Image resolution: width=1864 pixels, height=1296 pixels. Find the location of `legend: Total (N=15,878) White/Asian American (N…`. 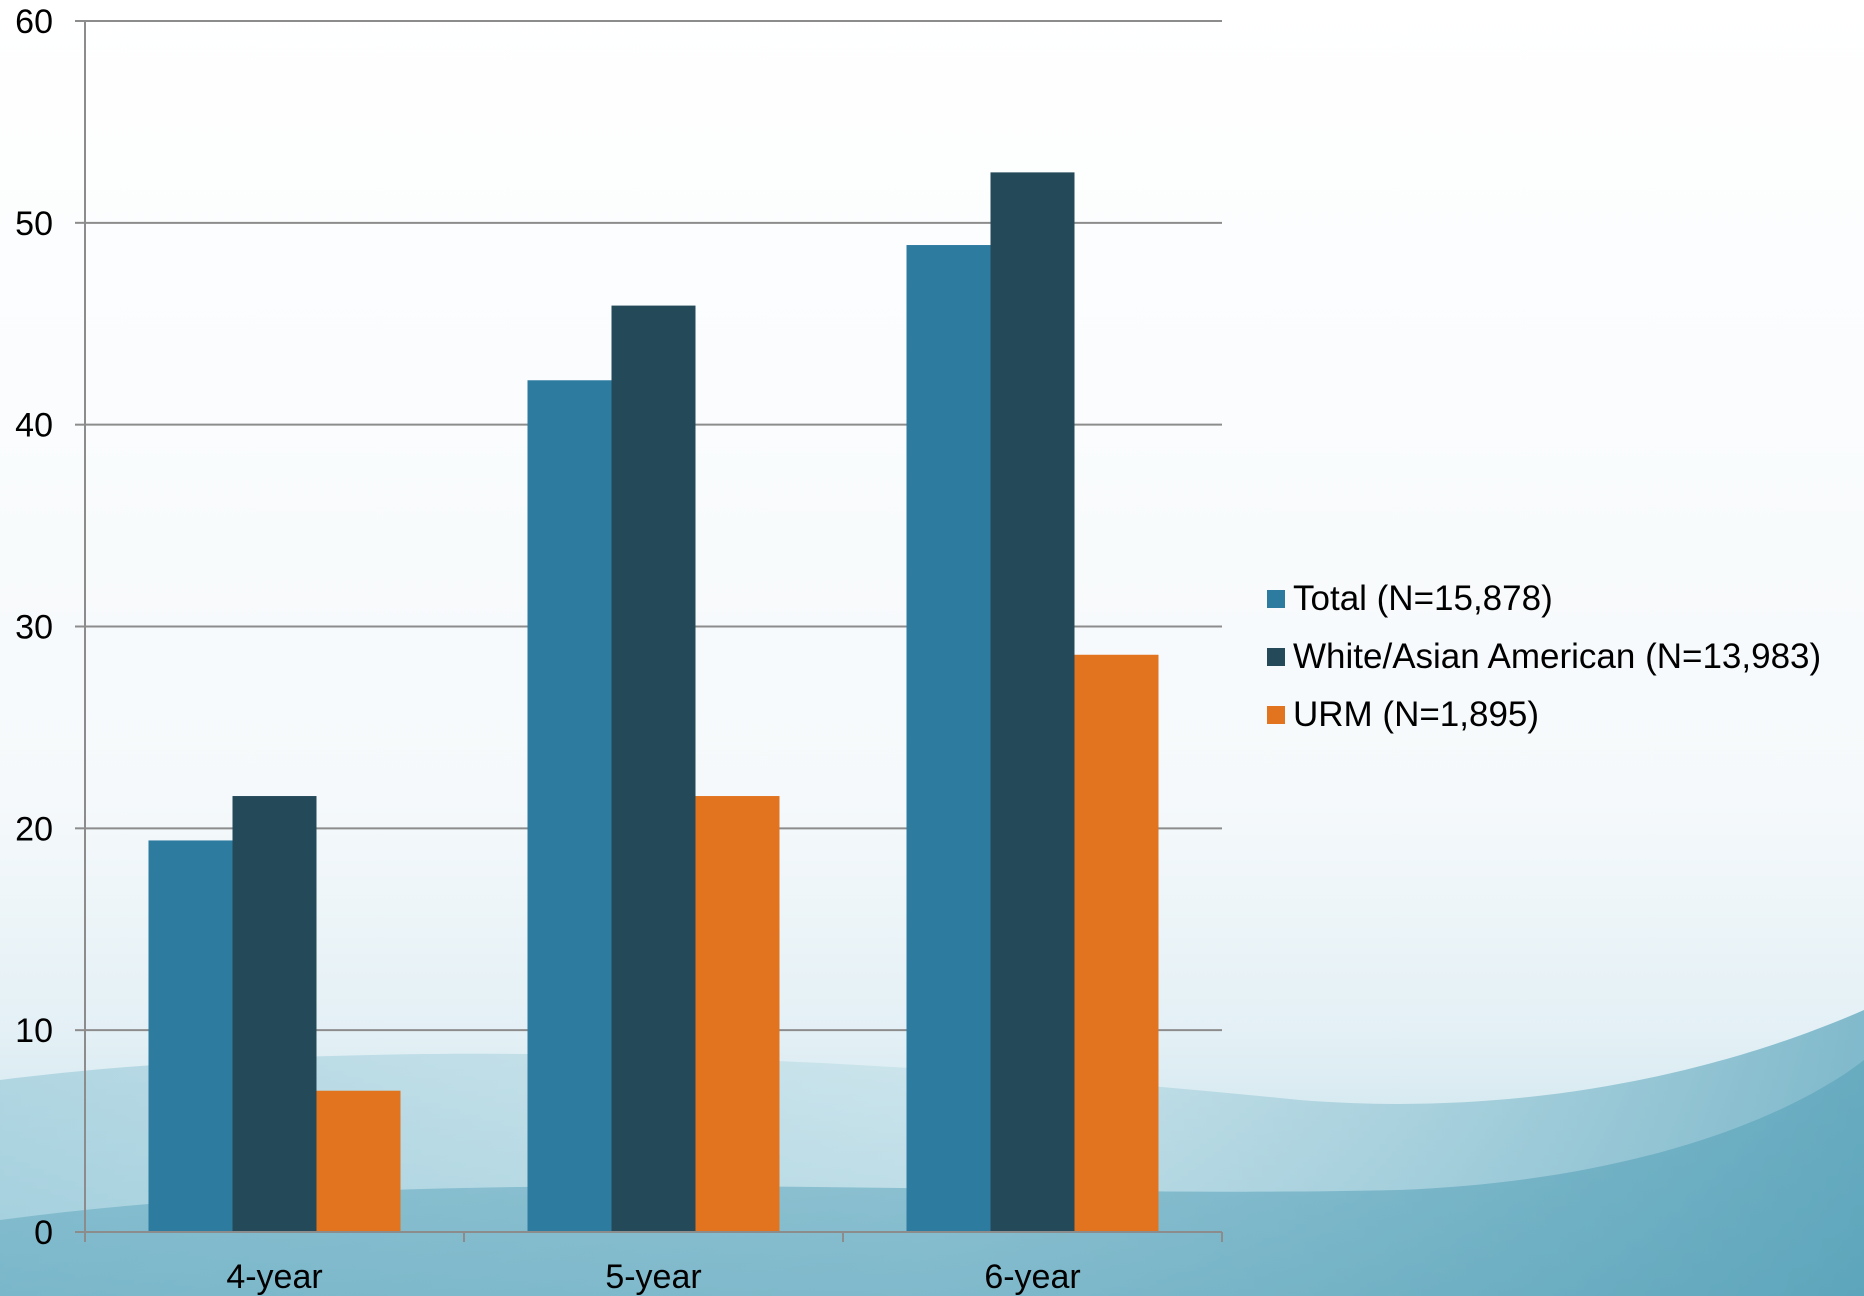

legend: Total (N=15,878) White/Asian American (N… is located at coordinates (1544, 657).